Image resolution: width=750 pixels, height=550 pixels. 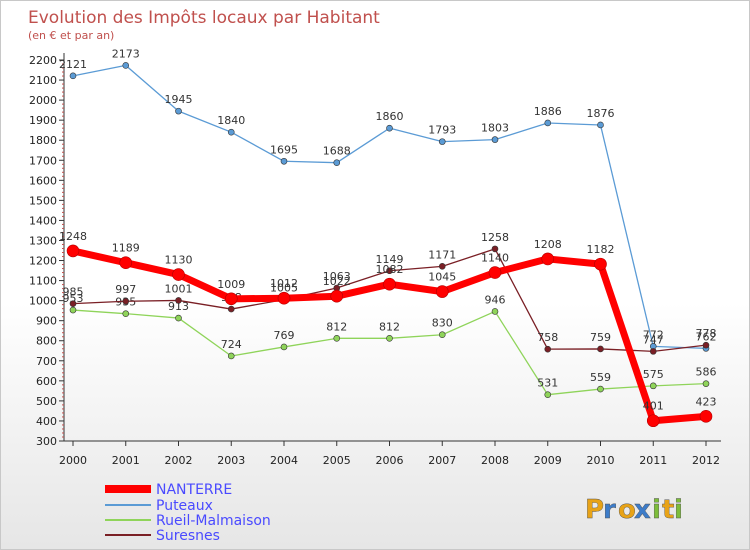 I want to click on data-label: 1182, so click(x=601, y=249).